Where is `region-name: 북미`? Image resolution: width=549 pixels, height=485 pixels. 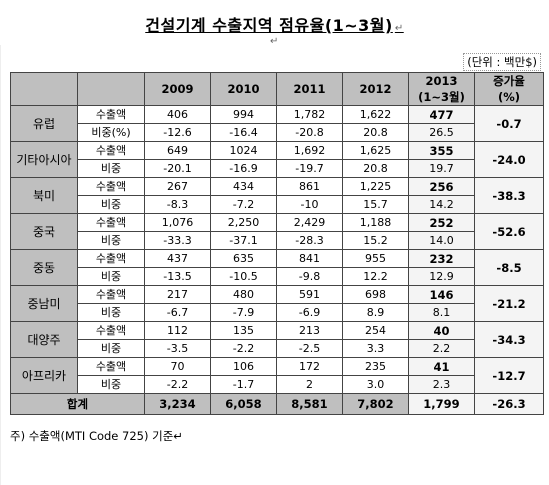
region-name: 북미 is located at coordinates (44, 195).